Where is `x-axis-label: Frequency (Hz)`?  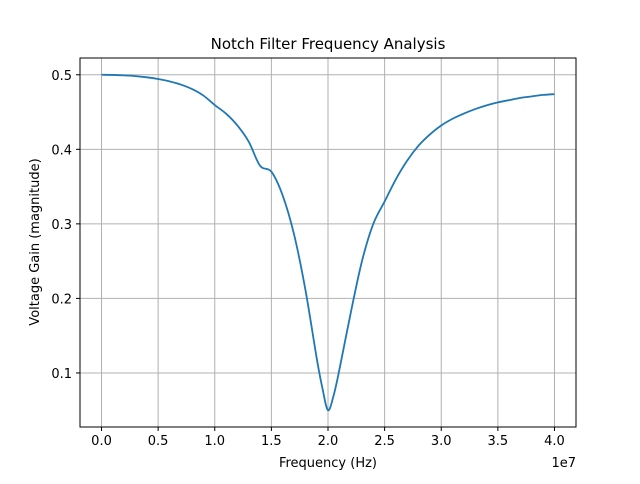 x-axis-label: Frequency (Hz) is located at coordinates (328, 463).